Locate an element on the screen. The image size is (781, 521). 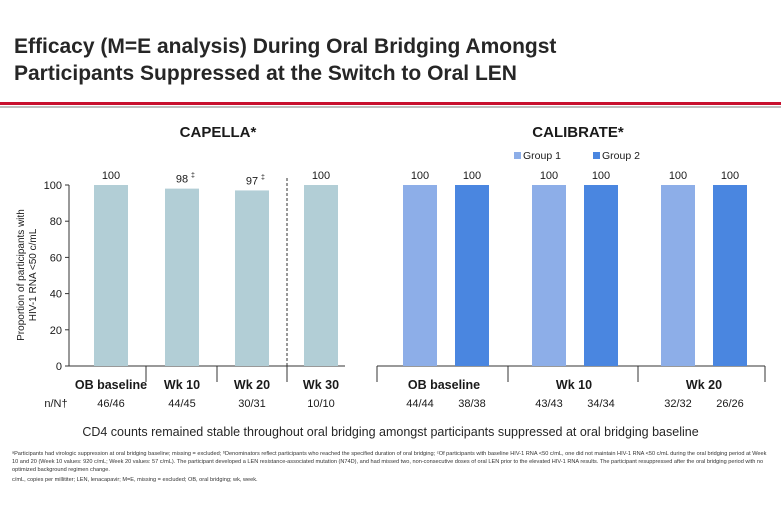
capella-title: CAPELLA* is located at coordinates (218, 132).